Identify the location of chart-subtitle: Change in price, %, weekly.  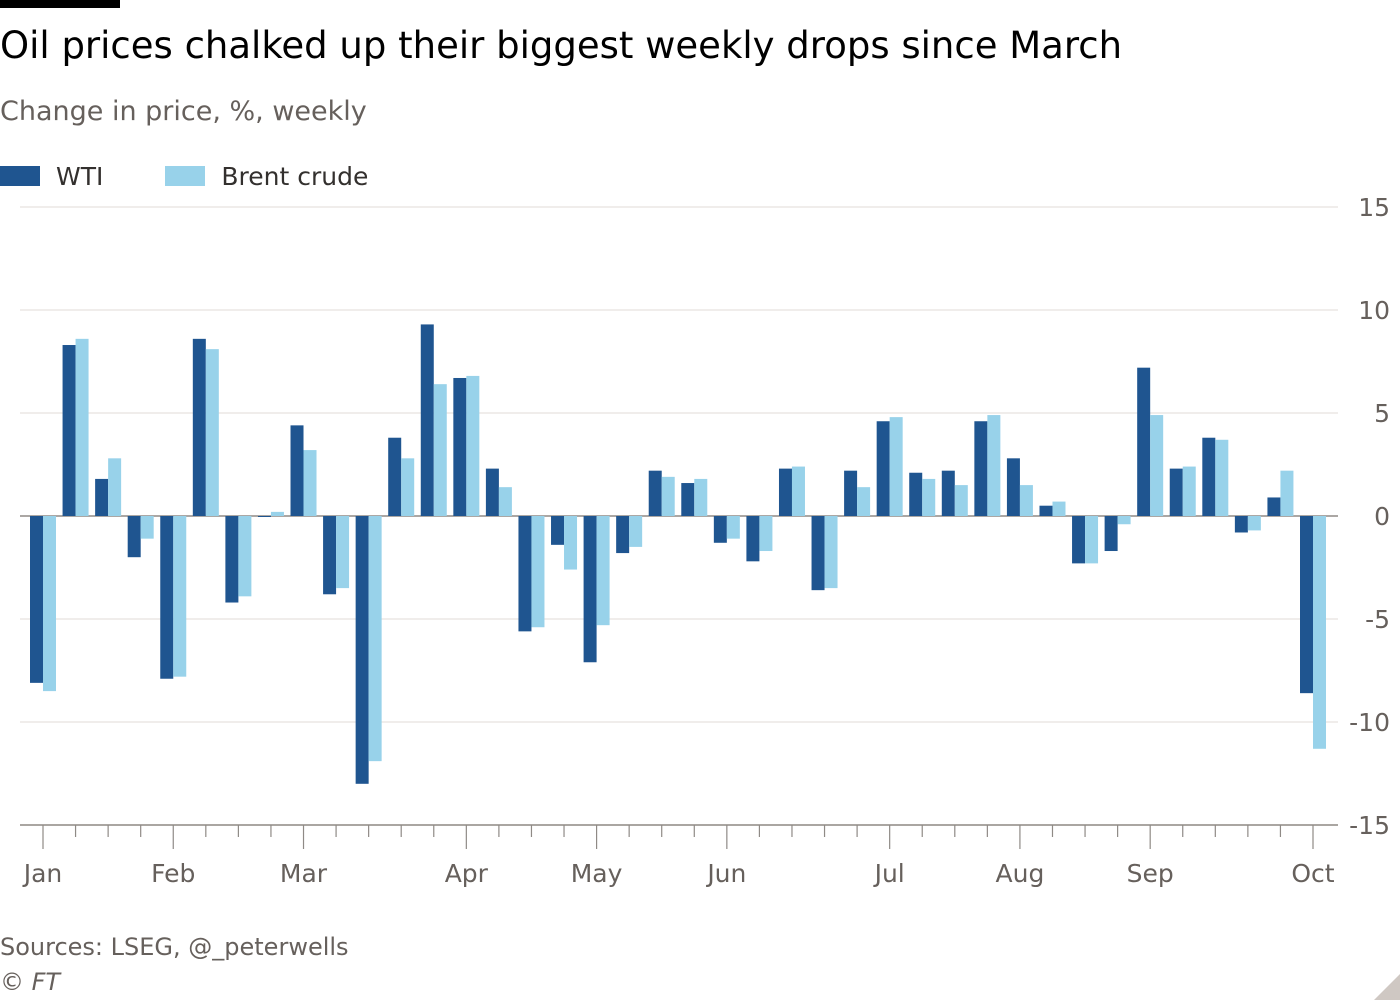
(183, 111).